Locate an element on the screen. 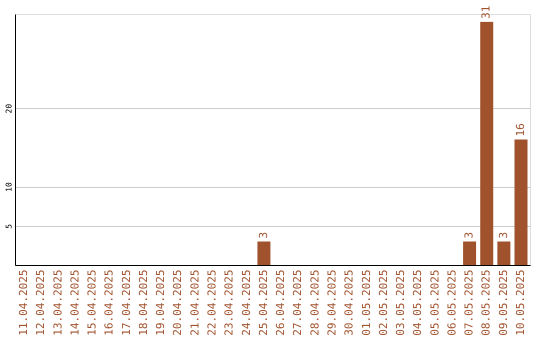  x-tick-label: 11.04.2025 is located at coordinates (23, 303).